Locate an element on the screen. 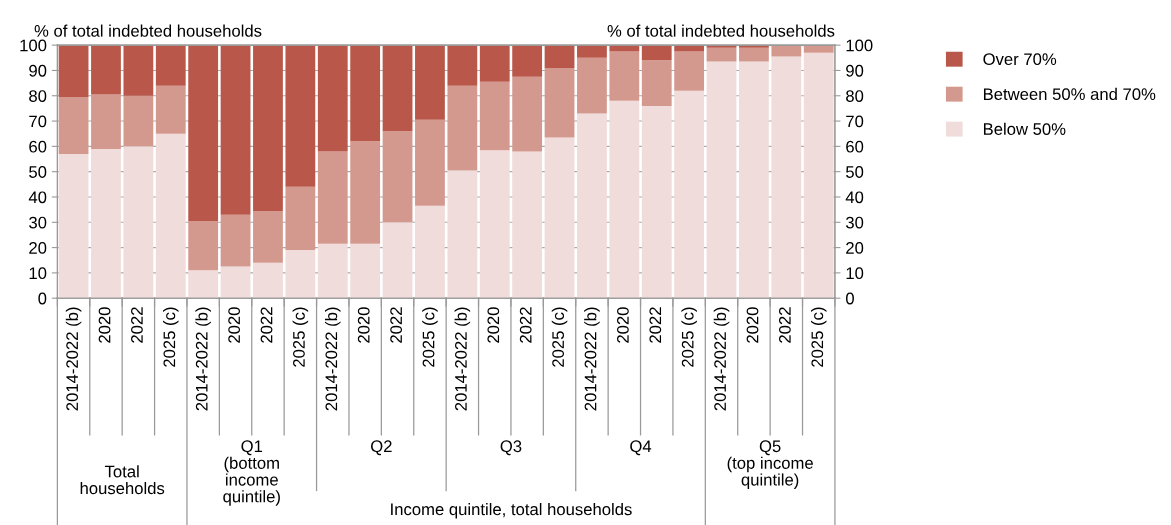  y2-tick-label: 90 is located at coordinates (855, 70).